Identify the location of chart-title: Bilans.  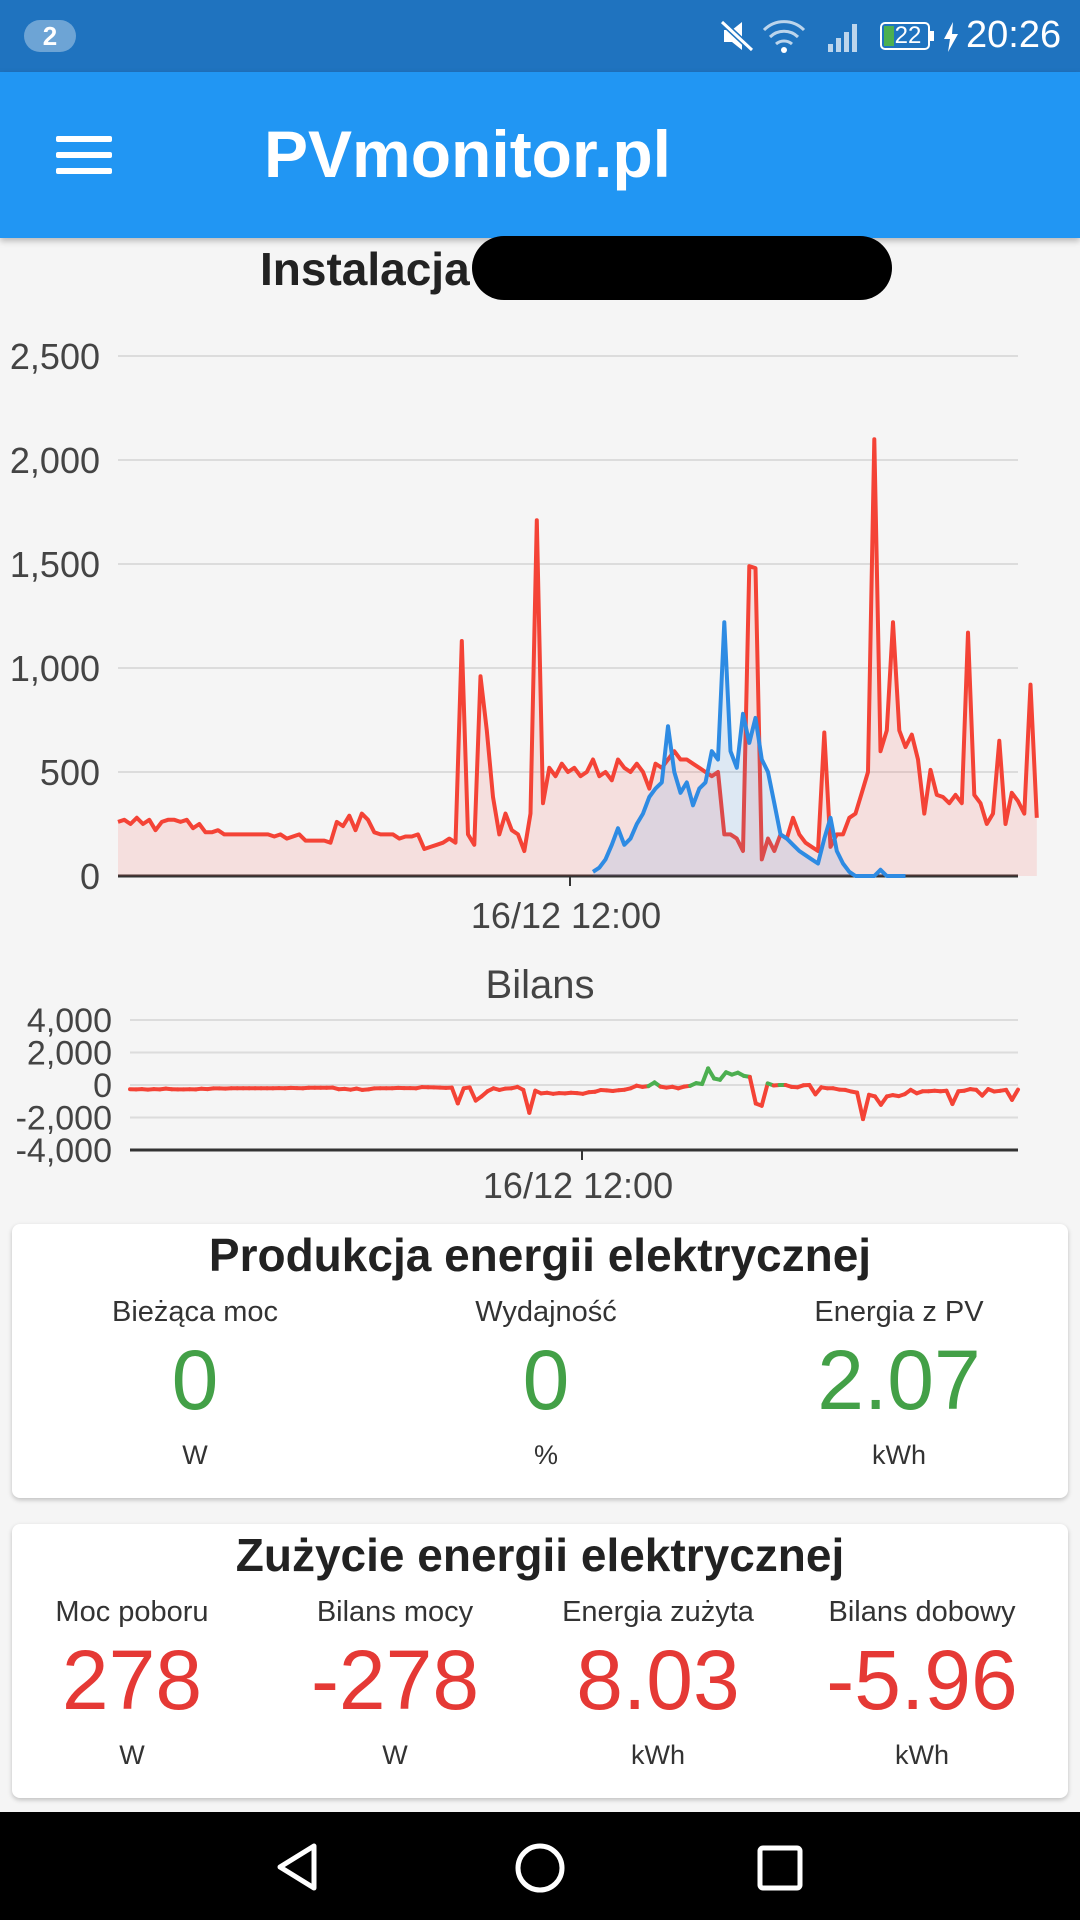
(540, 985).